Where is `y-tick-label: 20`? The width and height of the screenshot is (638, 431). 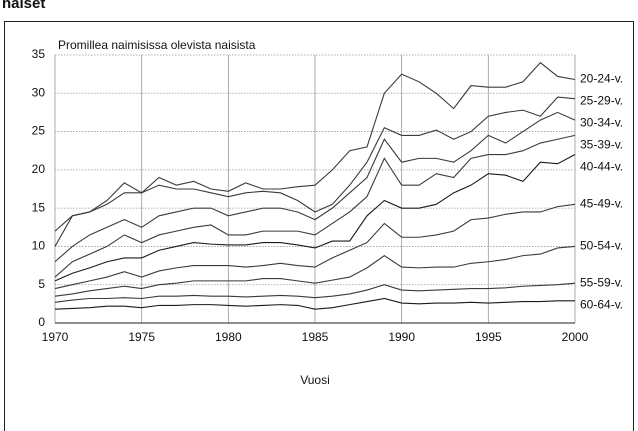 y-tick-label: 20 is located at coordinates (39, 169).